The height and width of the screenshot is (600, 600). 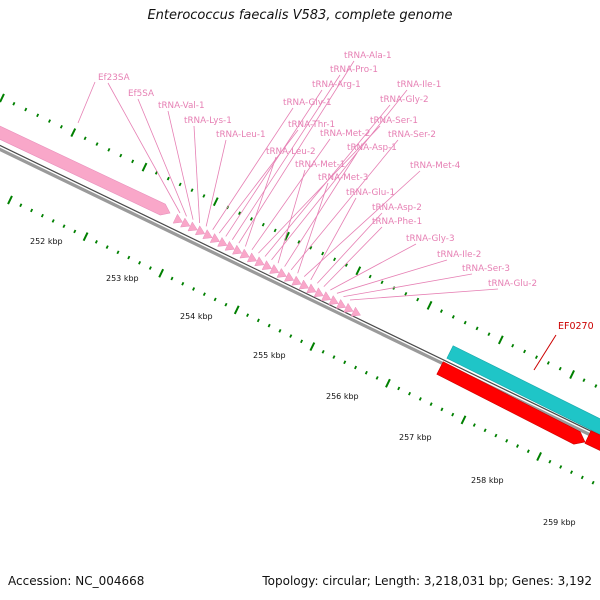 What do you see at coordinates (196, 316) in the screenshot?
I see `ruler-label: 254 kbp` at bounding box center [196, 316].